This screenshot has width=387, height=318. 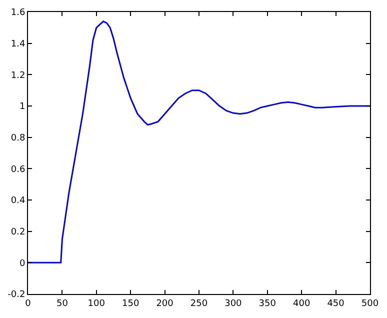 What do you see at coordinates (18, 13) in the screenshot?
I see `y-tick-label: 1.6` at bounding box center [18, 13].